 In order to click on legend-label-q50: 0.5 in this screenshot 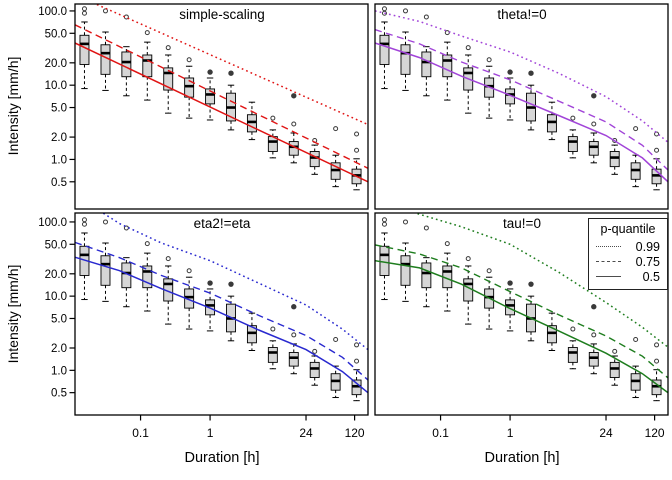, I will do `click(651, 276)`.